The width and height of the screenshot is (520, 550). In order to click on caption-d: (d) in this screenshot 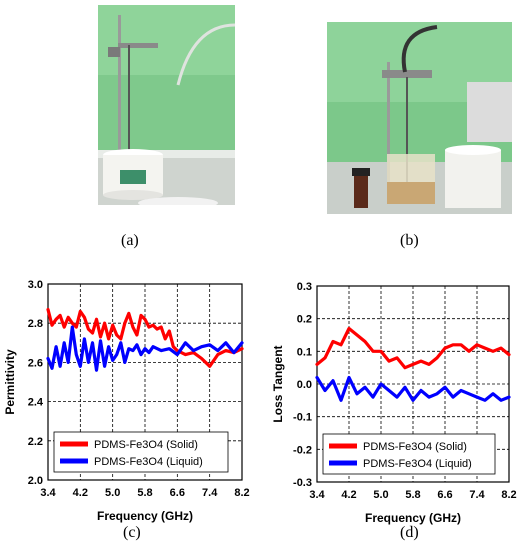, I will do `click(409, 532)`.